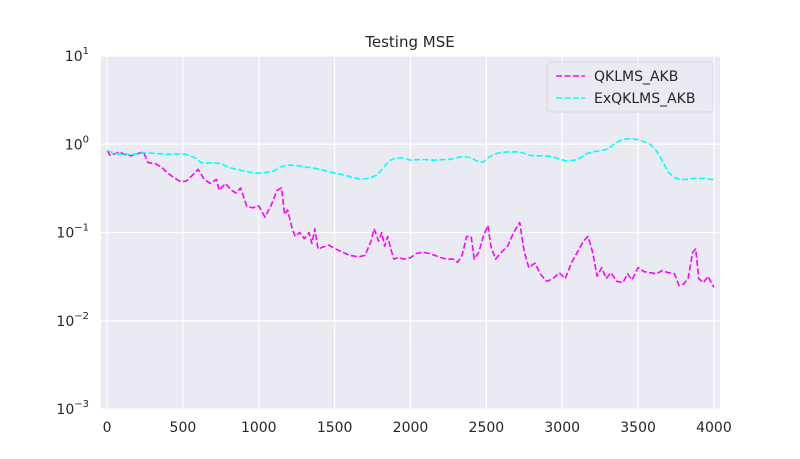 This screenshot has height=459, width=800. What do you see at coordinates (72, 408) in the screenshot?
I see `y-tick-label: 10⁻³` at bounding box center [72, 408].